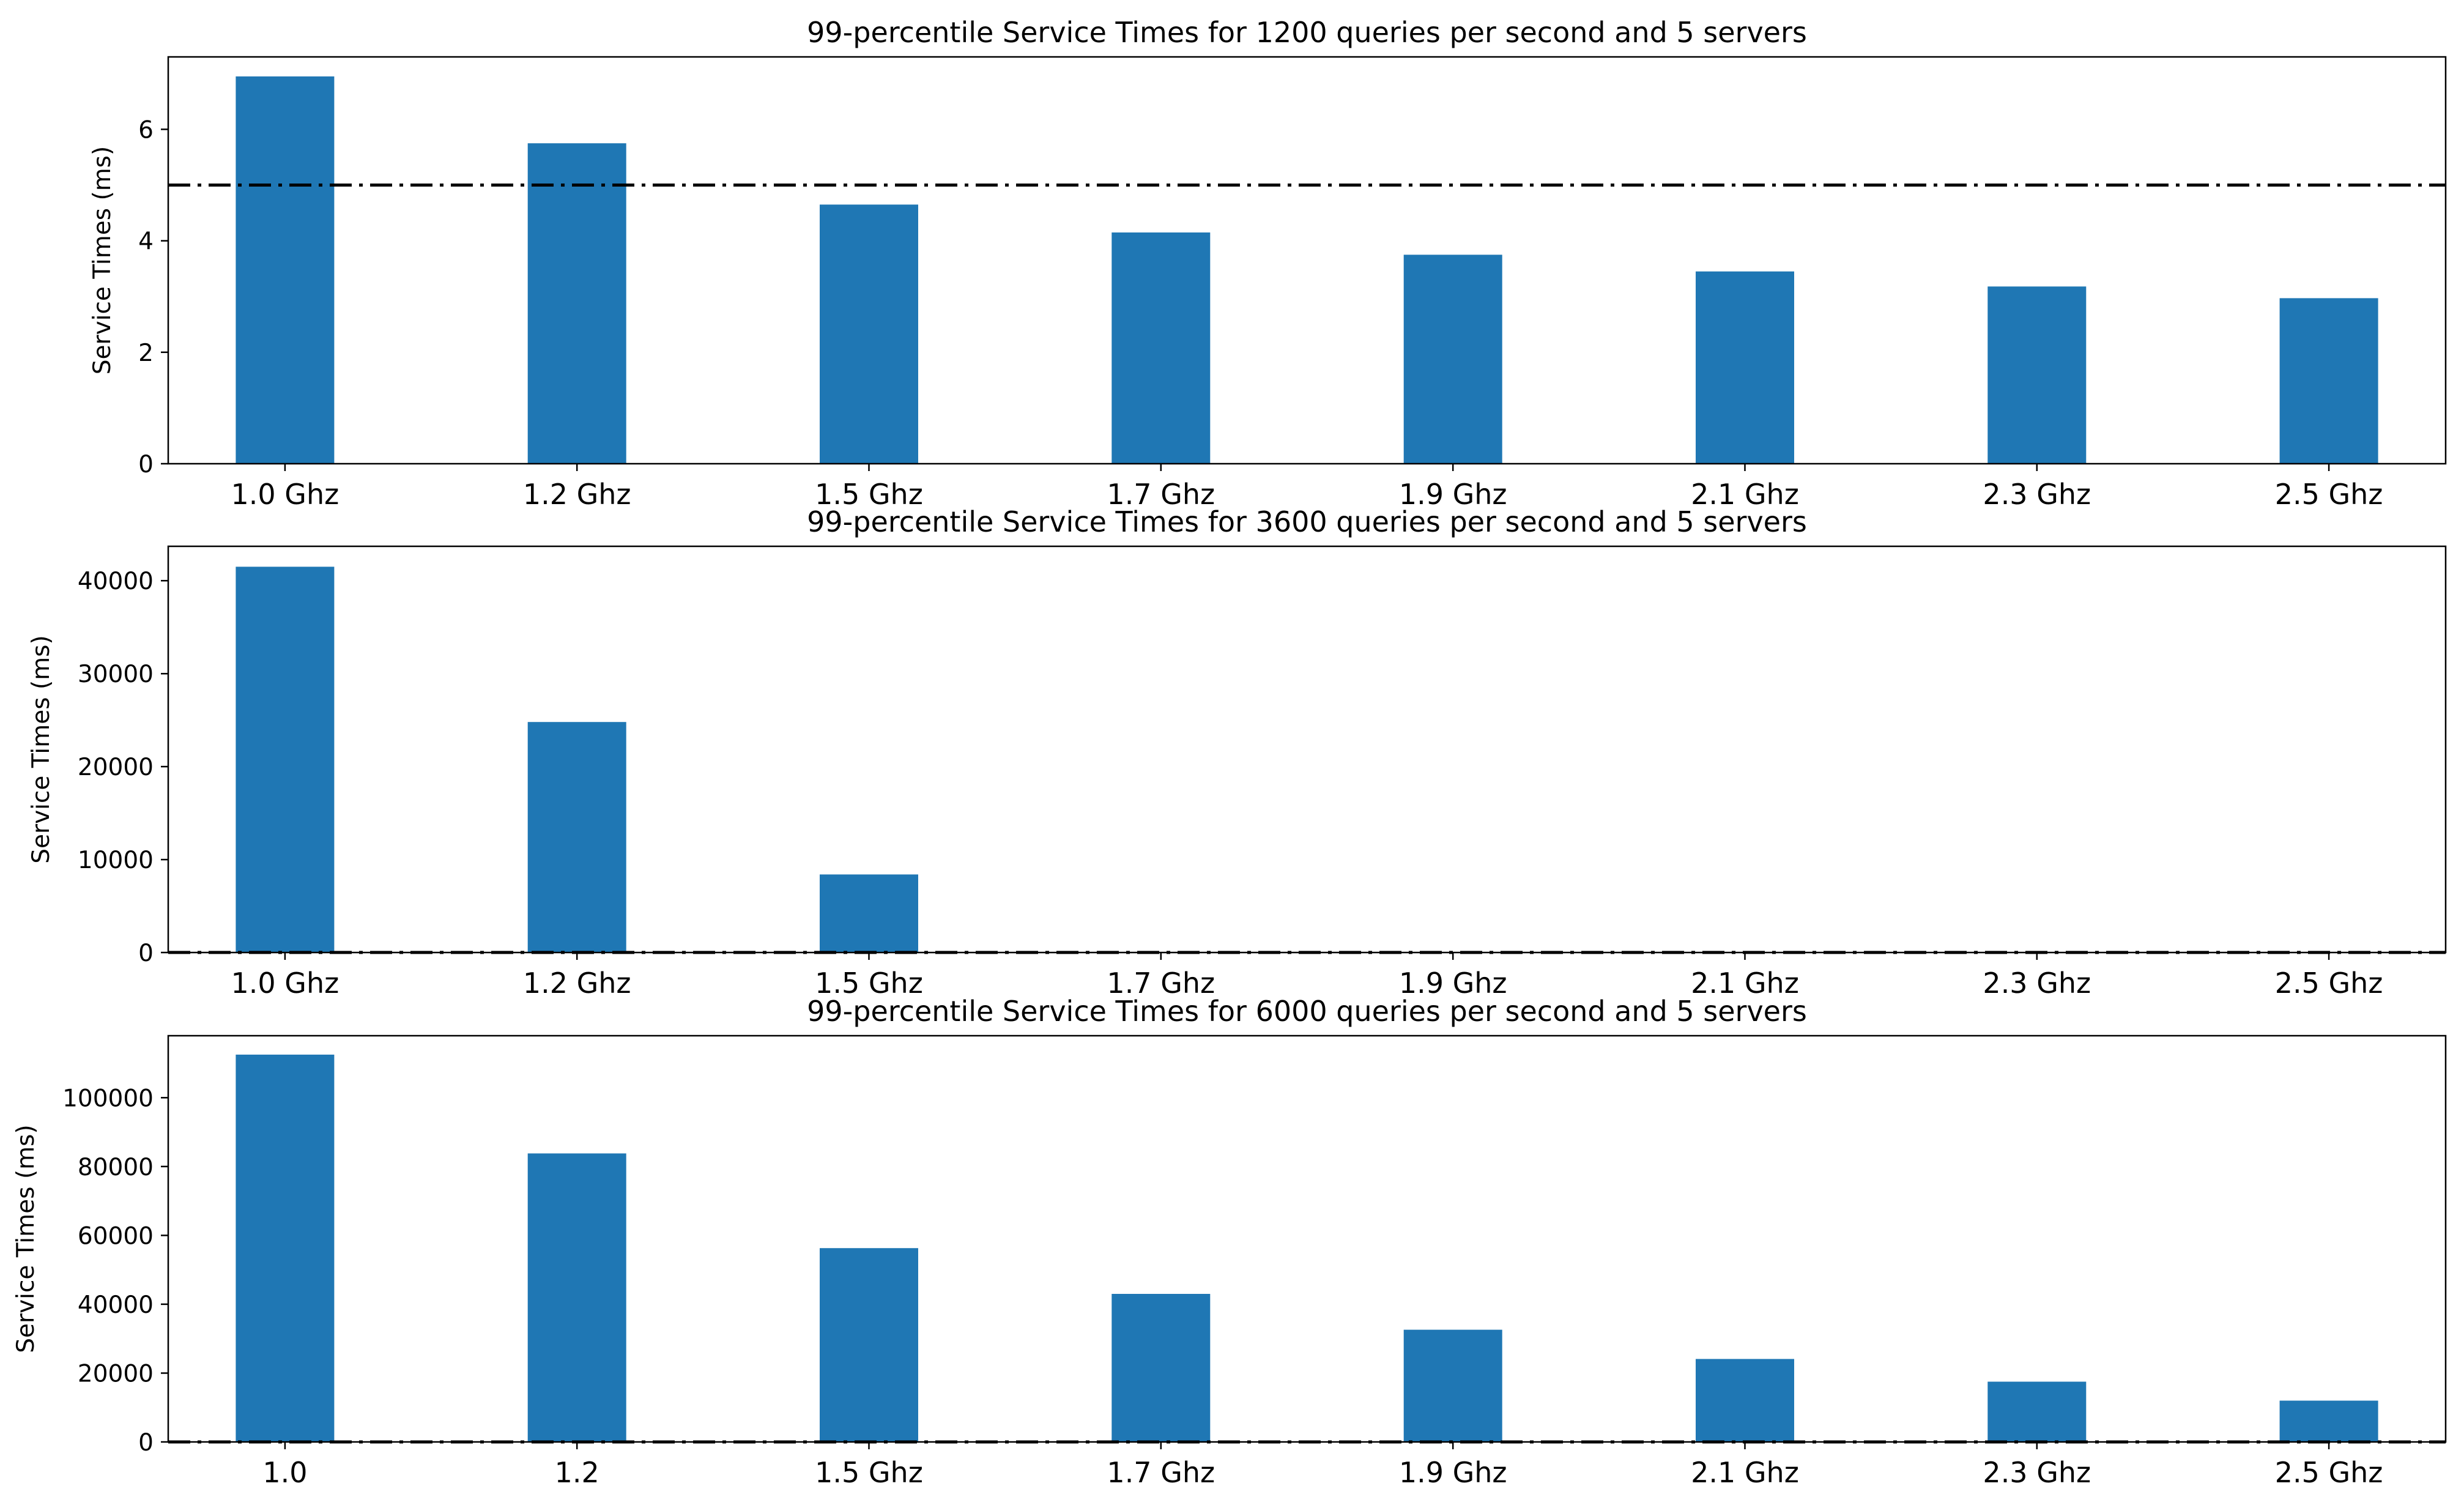 The image size is (2464, 1508). Describe the element at coordinates (41, 749) in the screenshot. I see `y-axis-label-2: Service Times (ms)` at that location.